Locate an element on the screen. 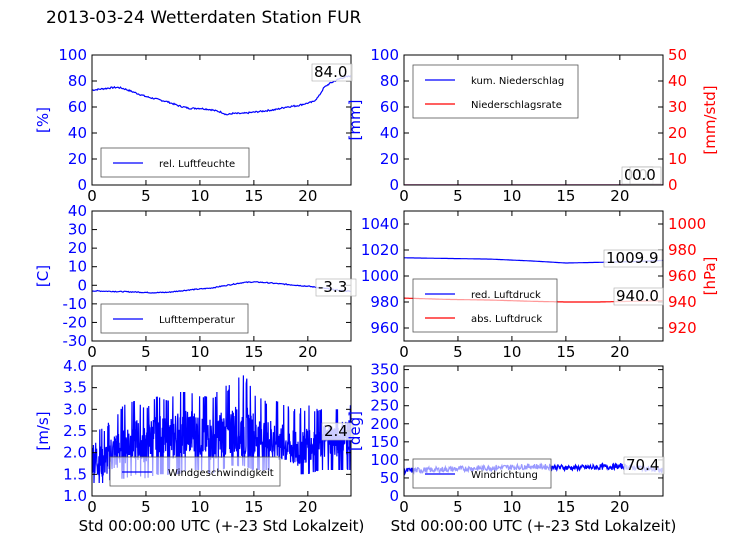 This screenshot has width=736, height=552. precipitation-ytick-right-label: 10 is located at coordinates (677, 159).